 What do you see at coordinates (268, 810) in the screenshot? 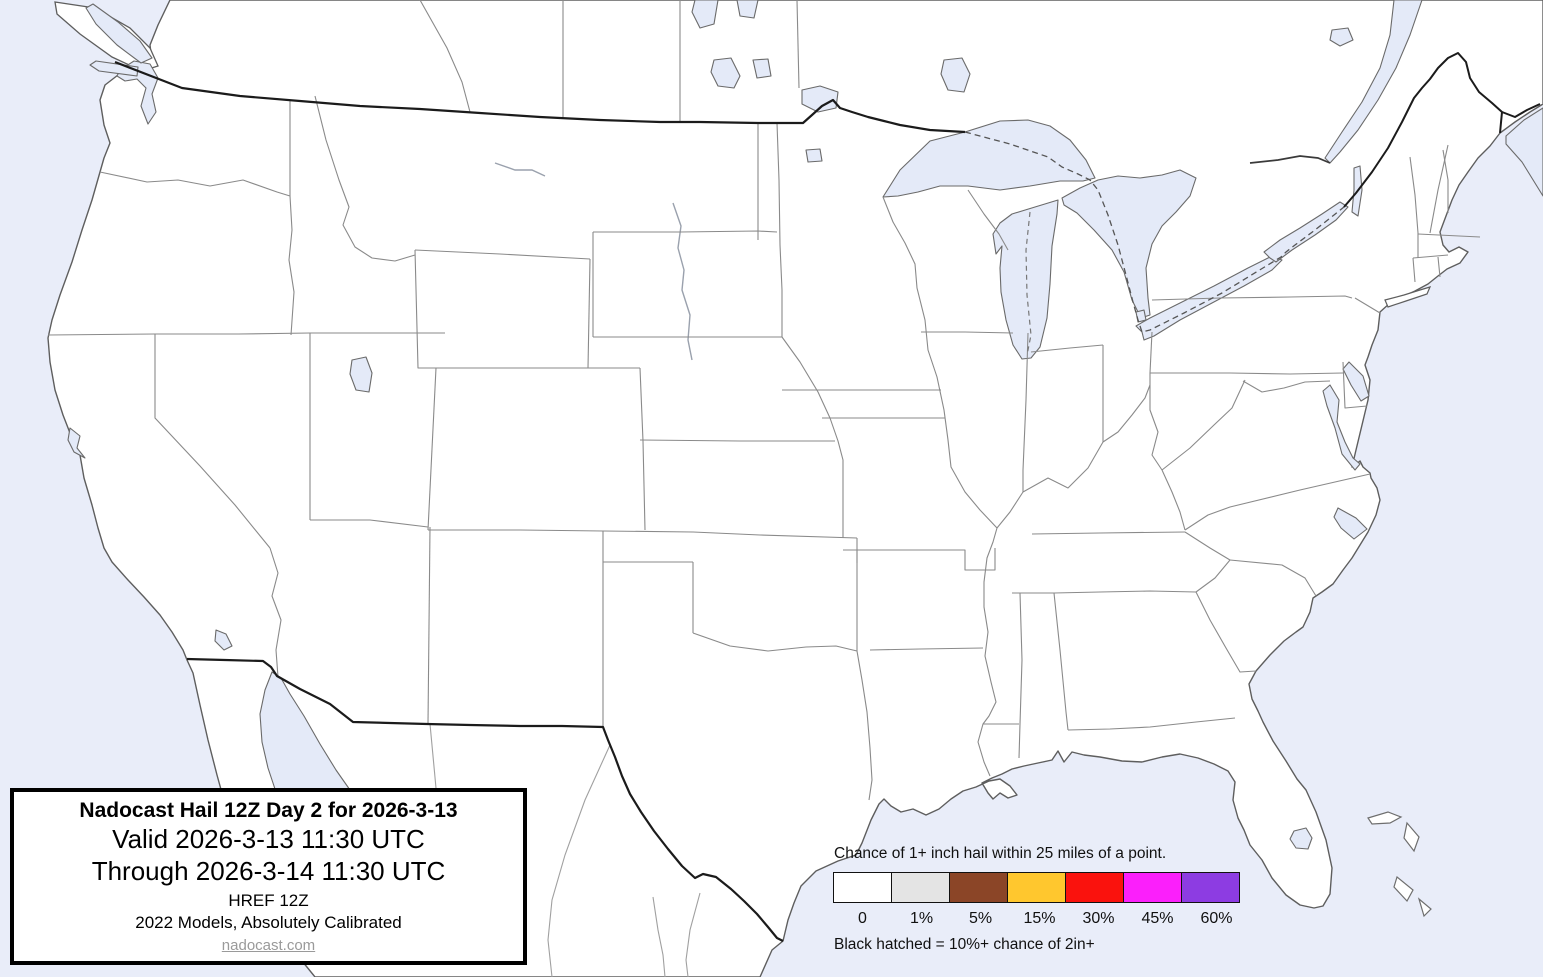
I see `forecast-title: Nadocast Hail 12Z Day 2 for 2026-3-13` at bounding box center [268, 810].